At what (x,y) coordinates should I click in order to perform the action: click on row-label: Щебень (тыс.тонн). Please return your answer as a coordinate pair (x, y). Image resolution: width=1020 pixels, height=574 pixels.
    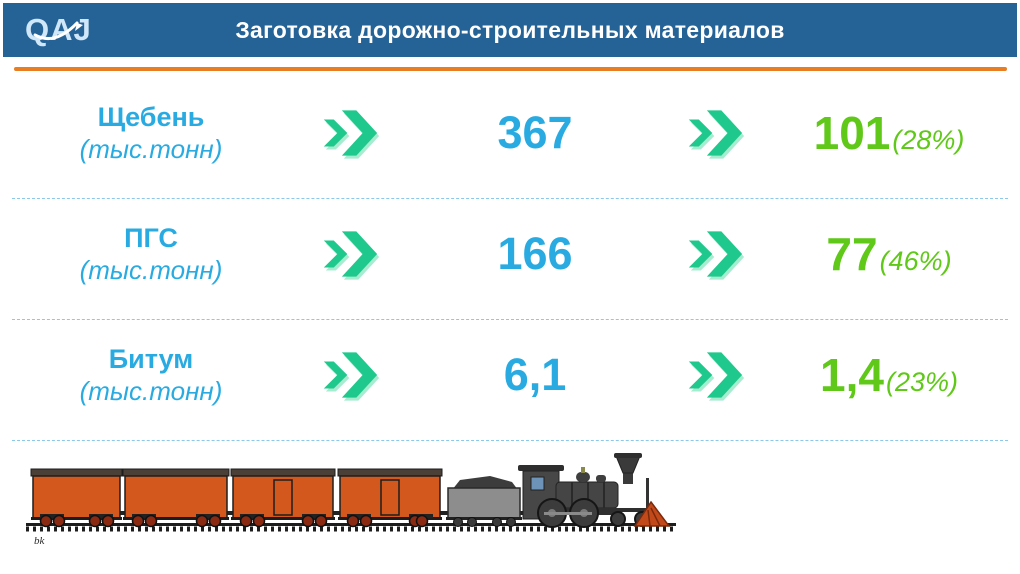
    Looking at the image, I should click on (151, 133).